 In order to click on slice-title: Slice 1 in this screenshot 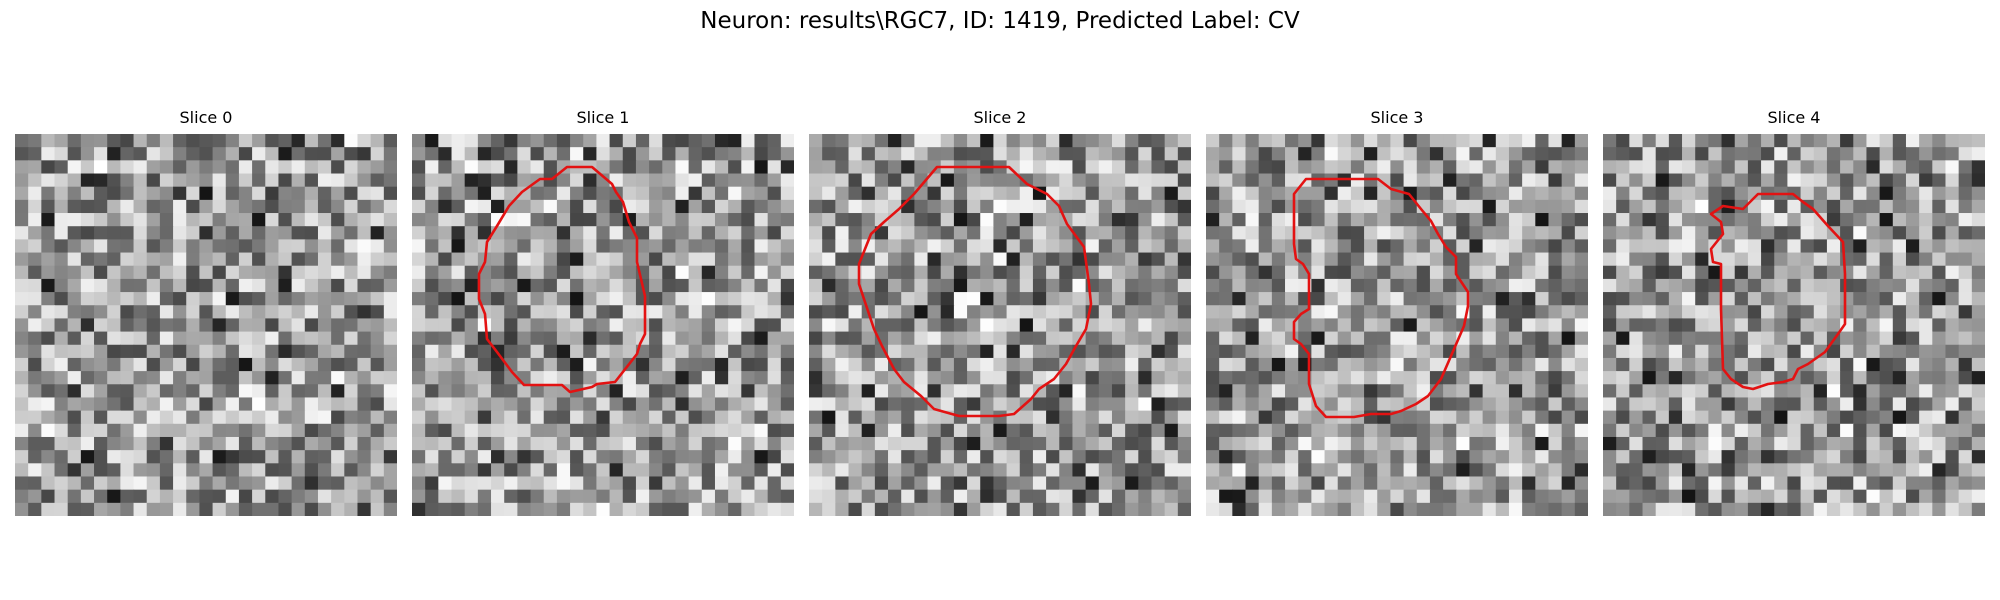, I will do `click(603, 117)`.